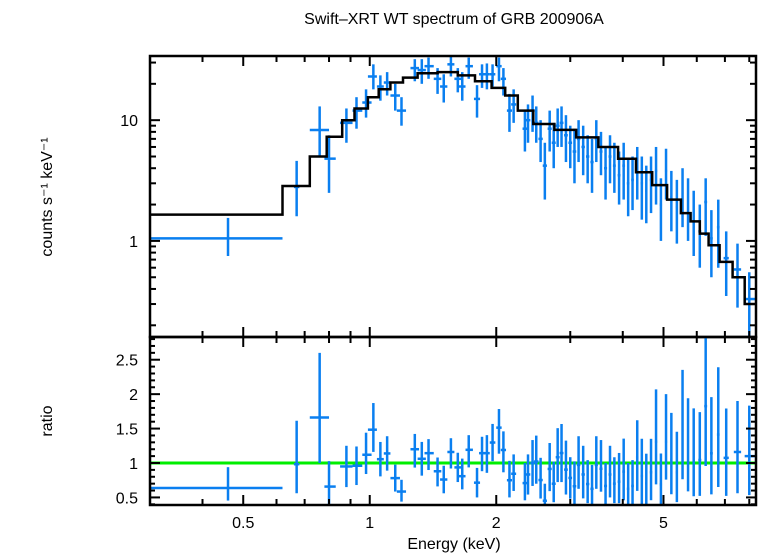  I want to click on x-tick-label: 1, so click(369, 523).